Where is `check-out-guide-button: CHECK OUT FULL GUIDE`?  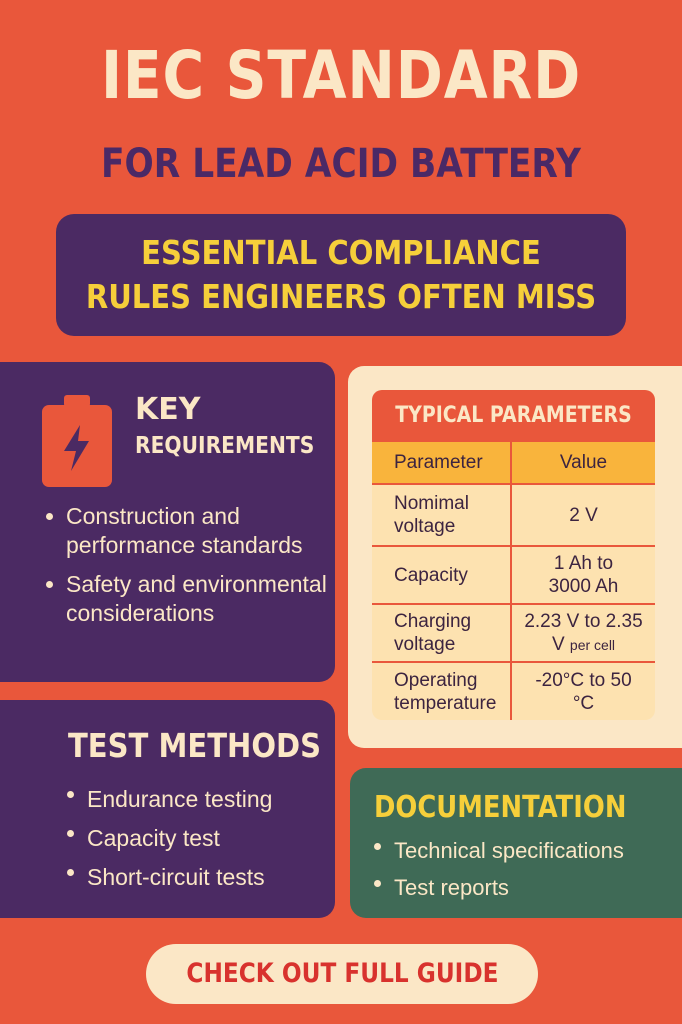 check-out-guide-button: CHECK OUT FULL GUIDE is located at coordinates (342, 974).